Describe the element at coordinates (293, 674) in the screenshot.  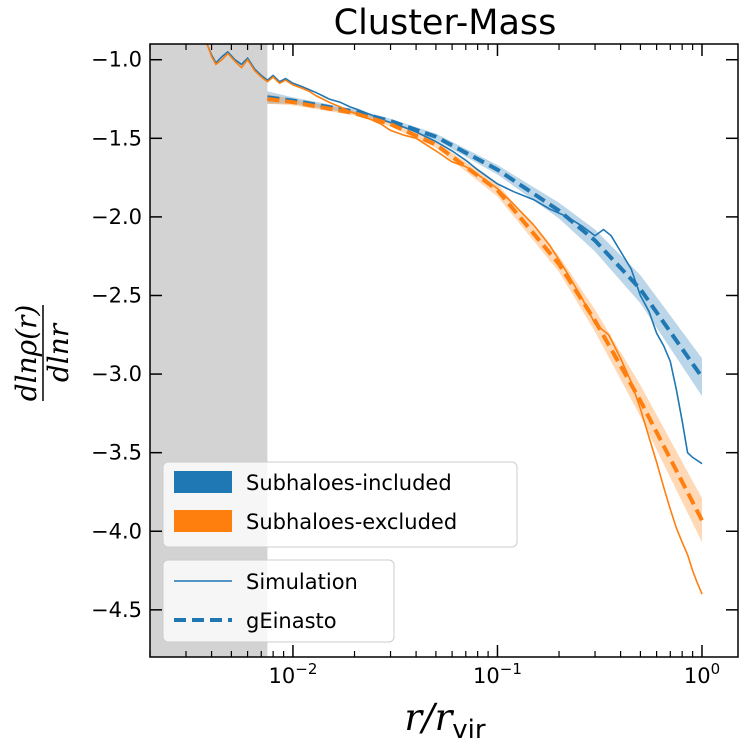
I see `x-tick-label: 10⁻²` at that location.